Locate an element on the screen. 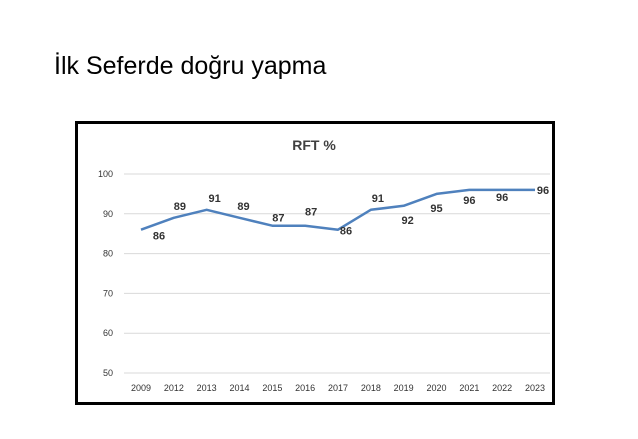 The height and width of the screenshot is (439, 638). x-tick-label: 2017 is located at coordinates (338, 388).